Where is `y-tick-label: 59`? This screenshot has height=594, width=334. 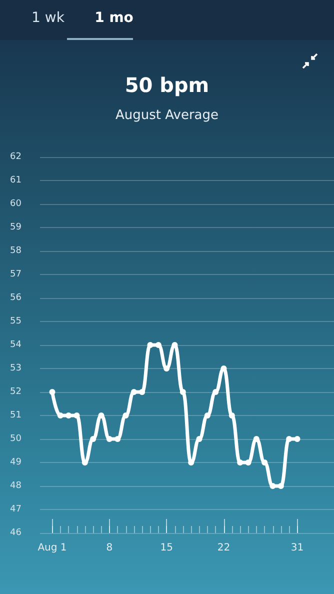
y-tick-label: 59 is located at coordinates (16, 227).